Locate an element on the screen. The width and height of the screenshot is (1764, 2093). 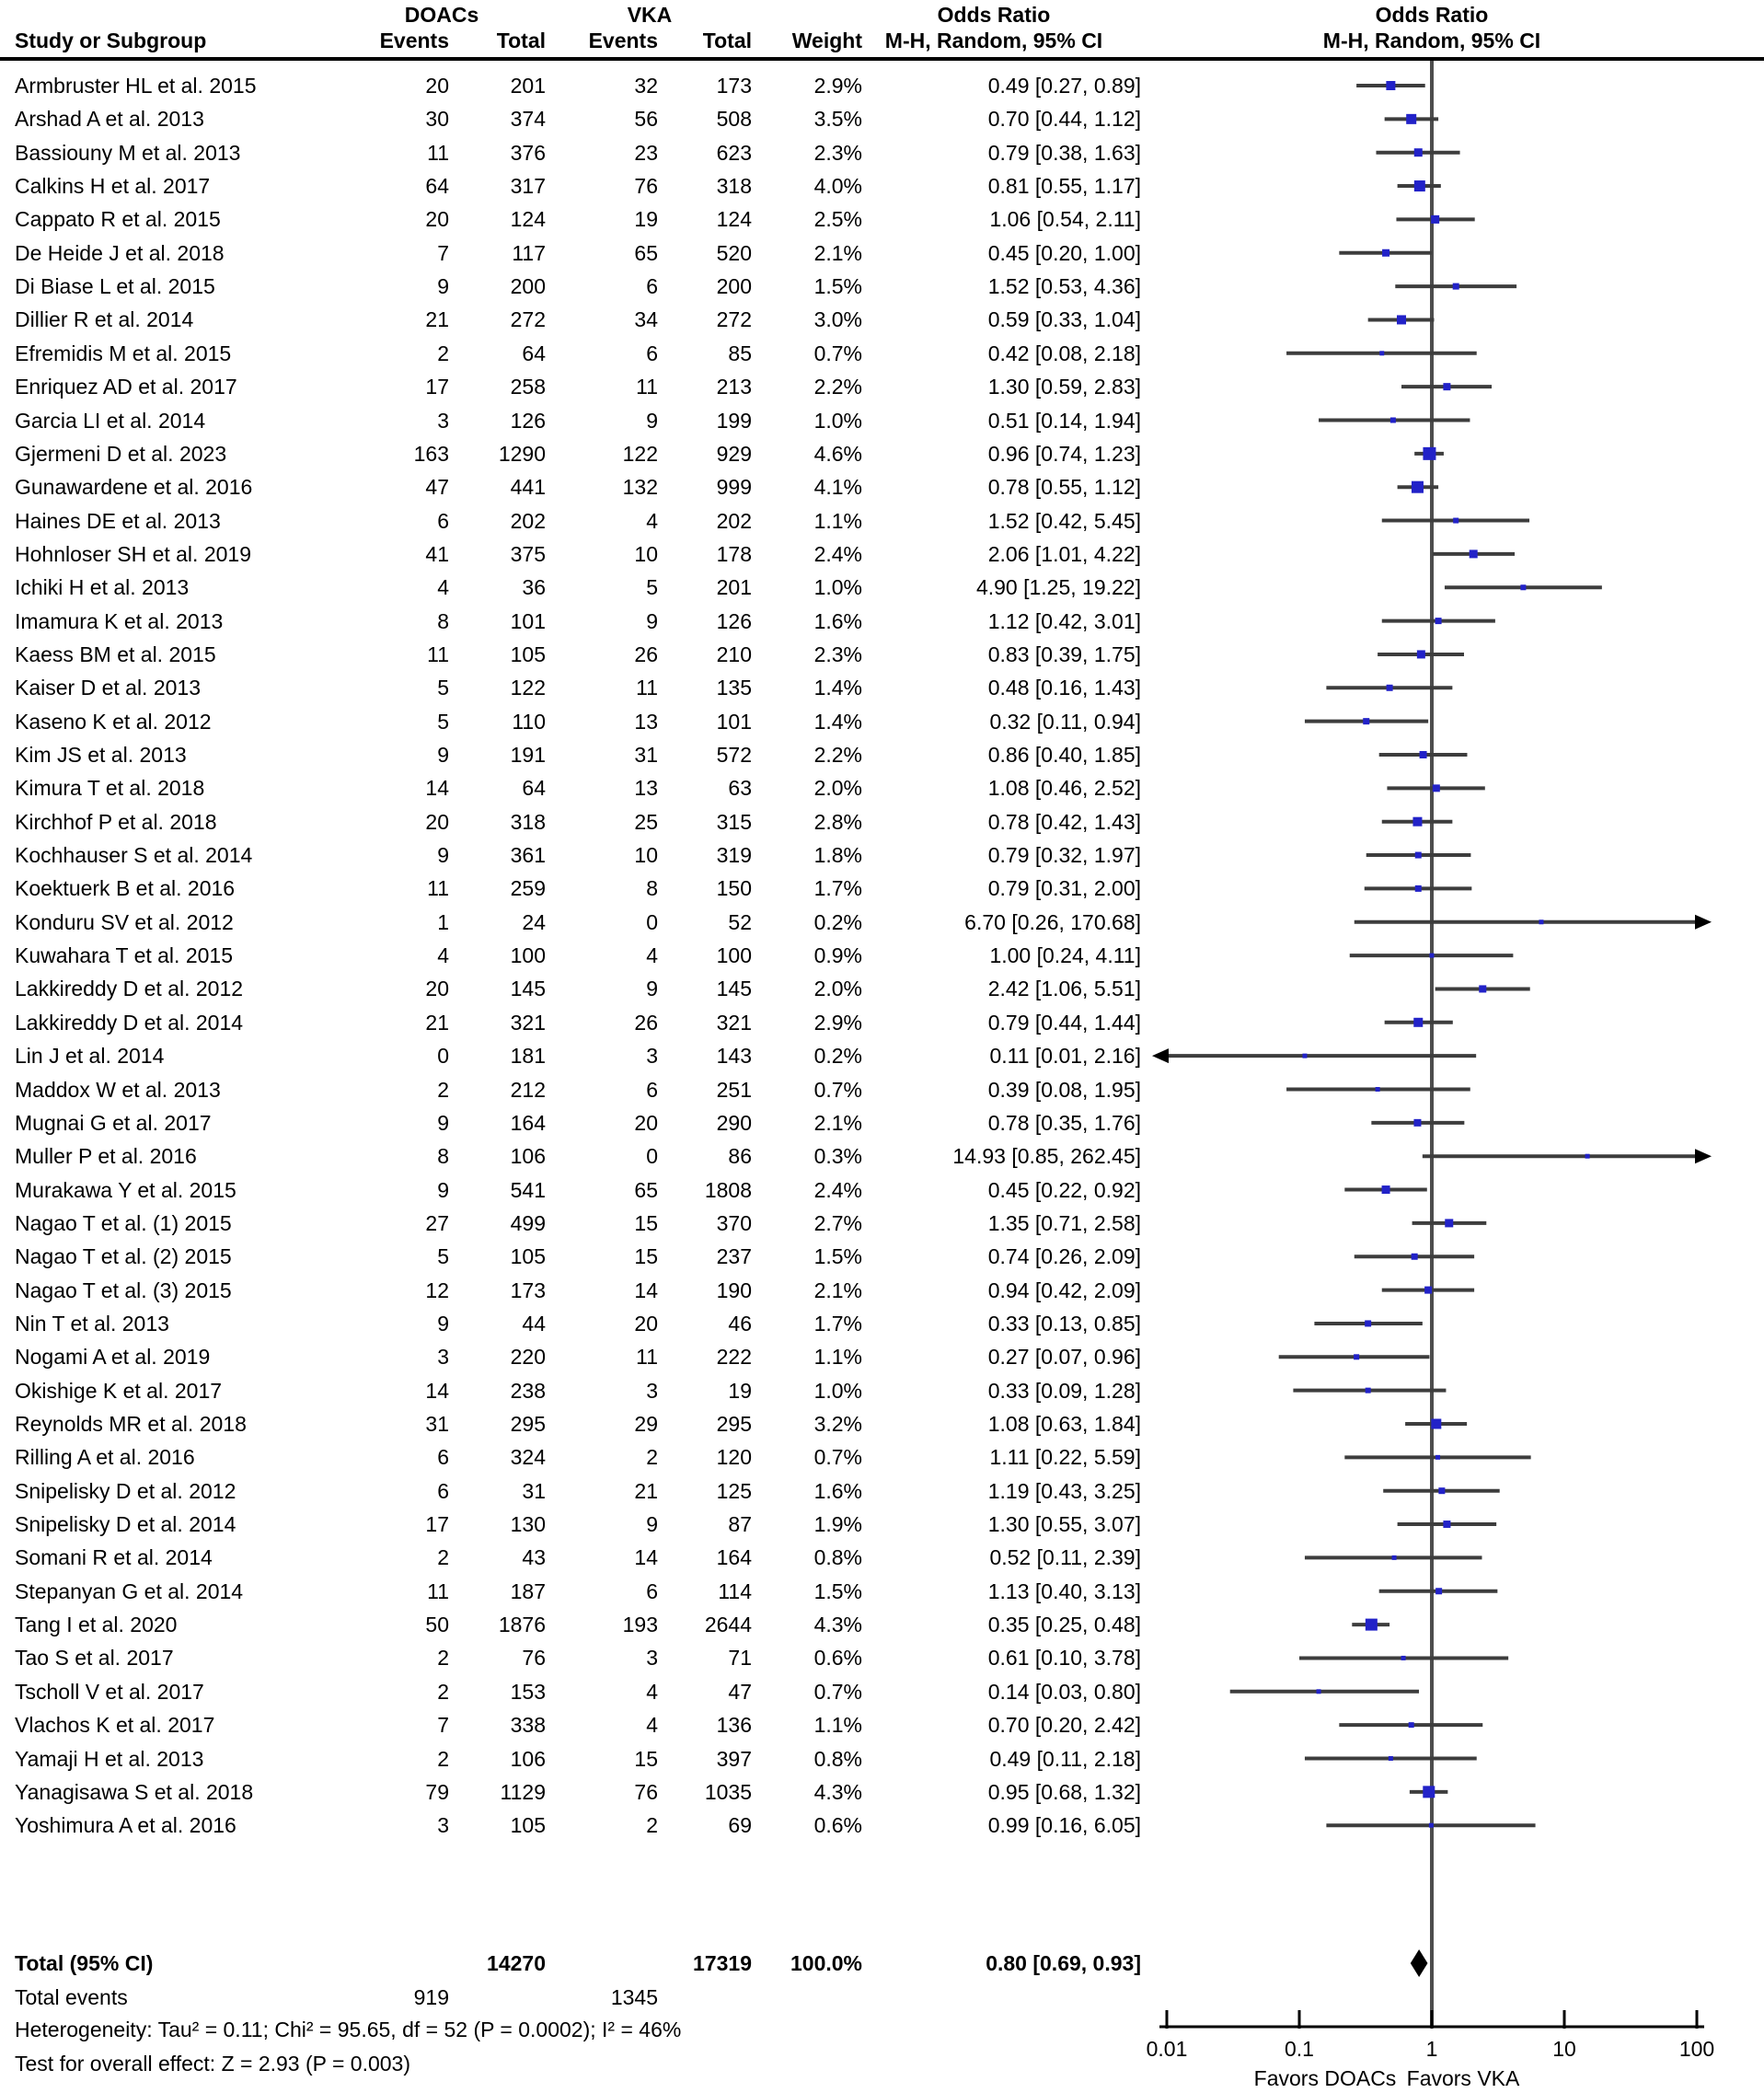
doacs-total-value: 324 is located at coordinates (528, 1458).